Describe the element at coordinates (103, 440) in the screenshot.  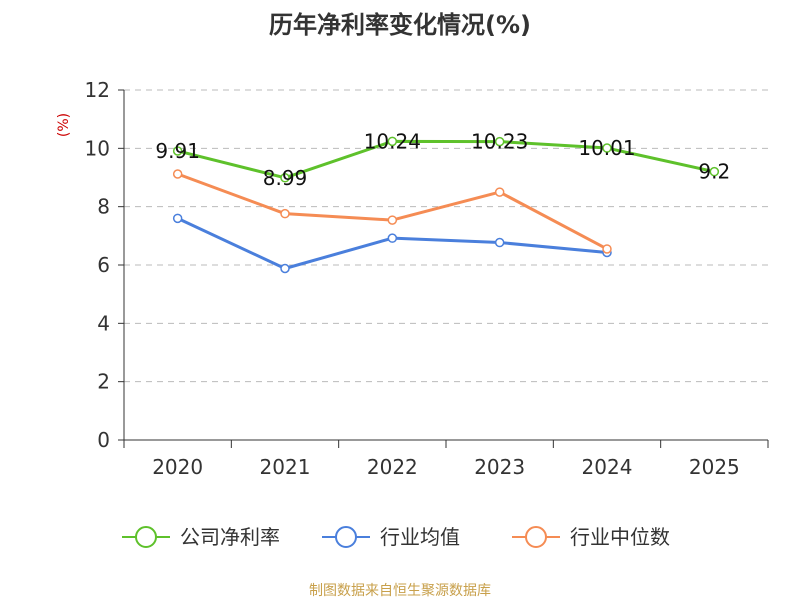
I see `y-tick-label: 0` at that location.